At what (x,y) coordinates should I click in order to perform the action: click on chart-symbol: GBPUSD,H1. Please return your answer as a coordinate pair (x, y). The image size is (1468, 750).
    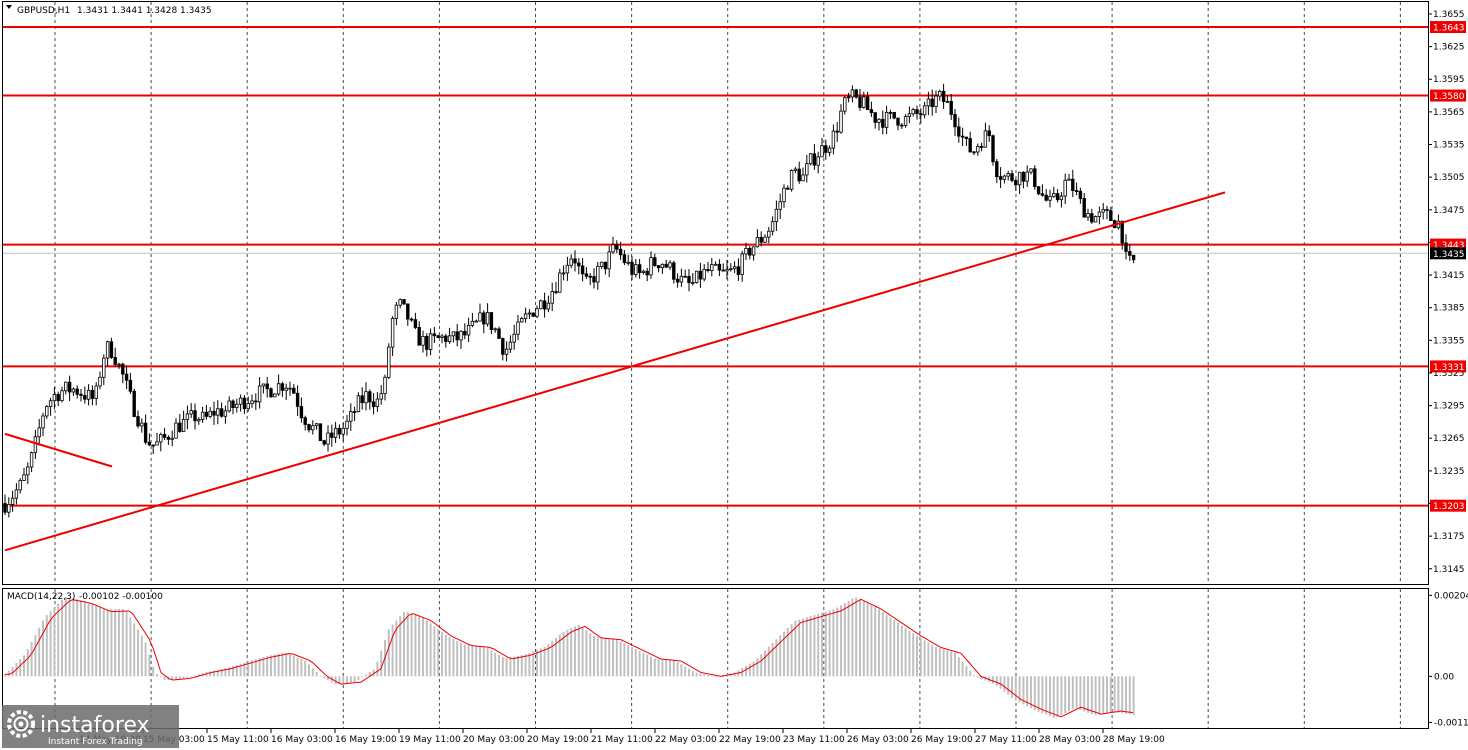
    Looking at the image, I should click on (43, 11).